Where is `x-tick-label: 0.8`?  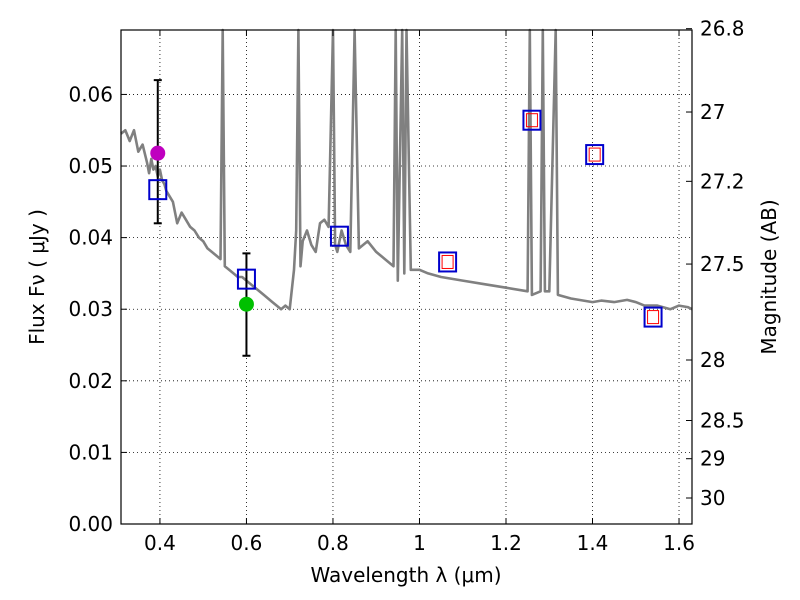 x-tick-label: 0.8 is located at coordinates (333, 543).